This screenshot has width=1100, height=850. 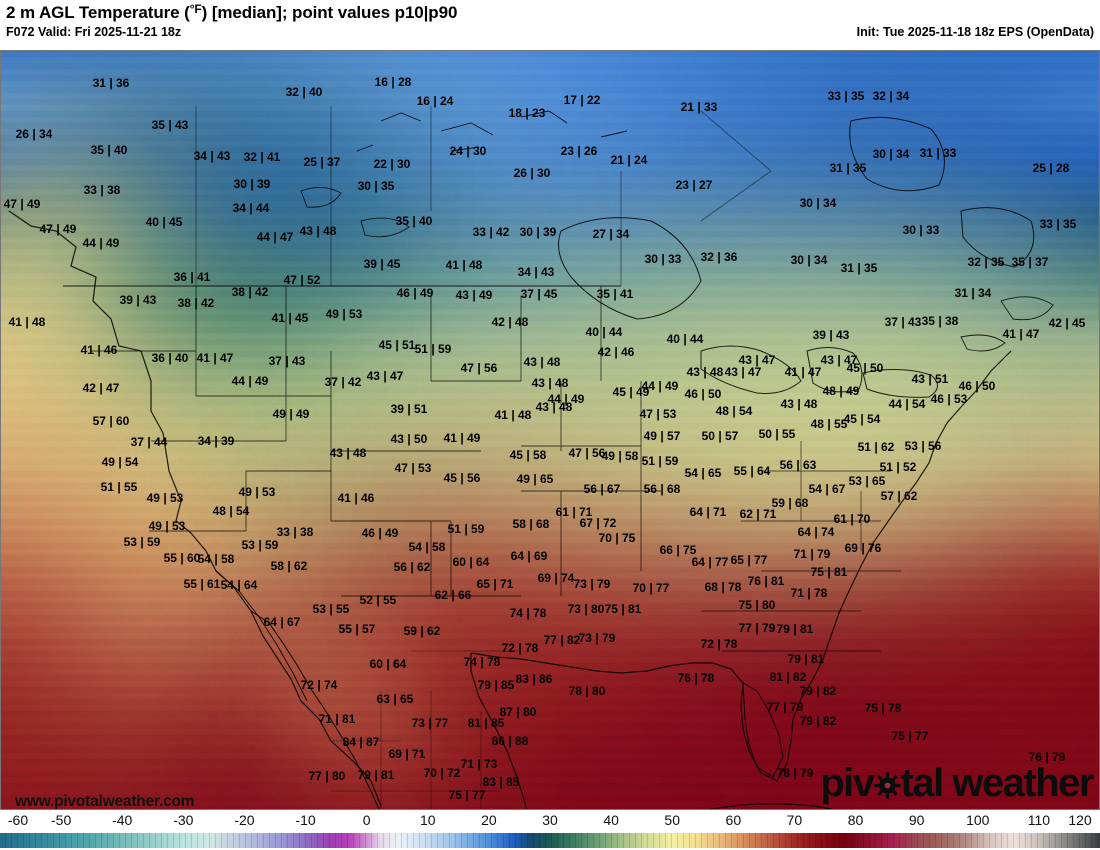 What do you see at coordinates (433, 349) in the screenshot?
I see `point-value-label: 51 | 59` at bounding box center [433, 349].